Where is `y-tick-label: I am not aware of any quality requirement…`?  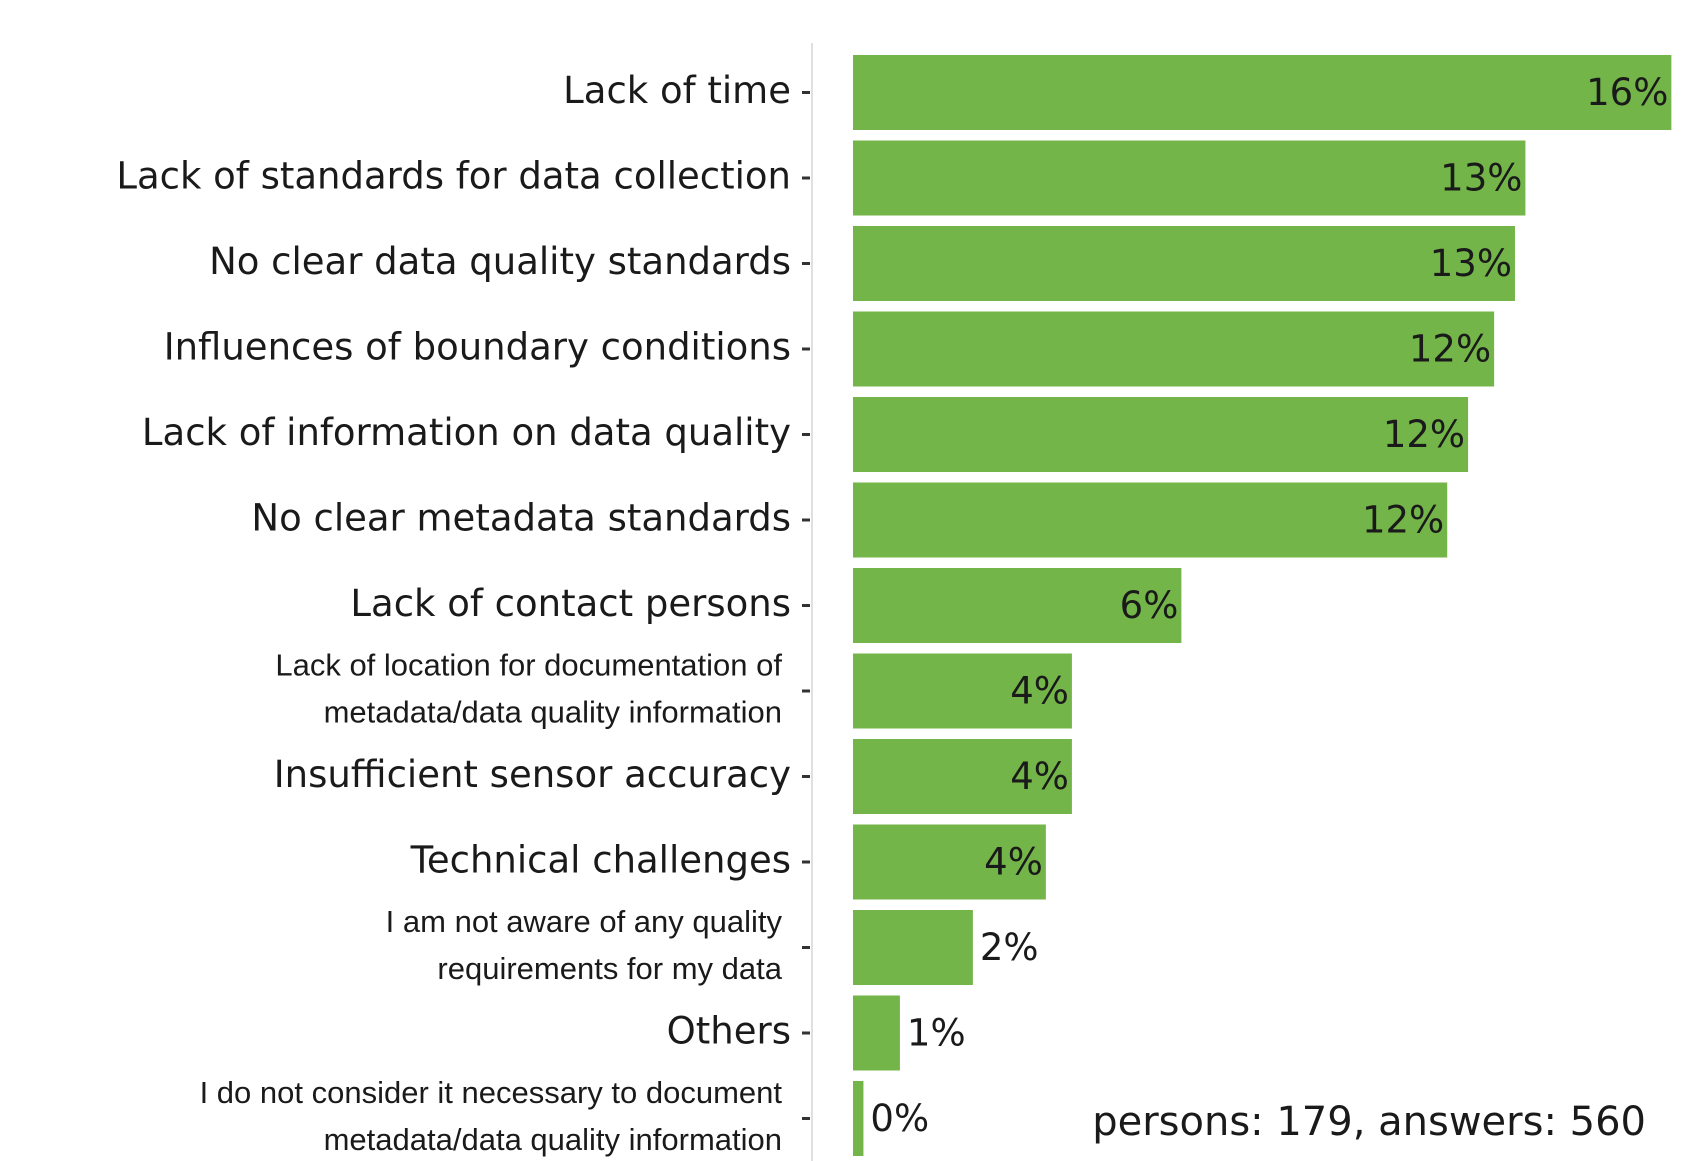 y-tick-label: I am not aware of any quality requirement… is located at coordinates (584, 945).